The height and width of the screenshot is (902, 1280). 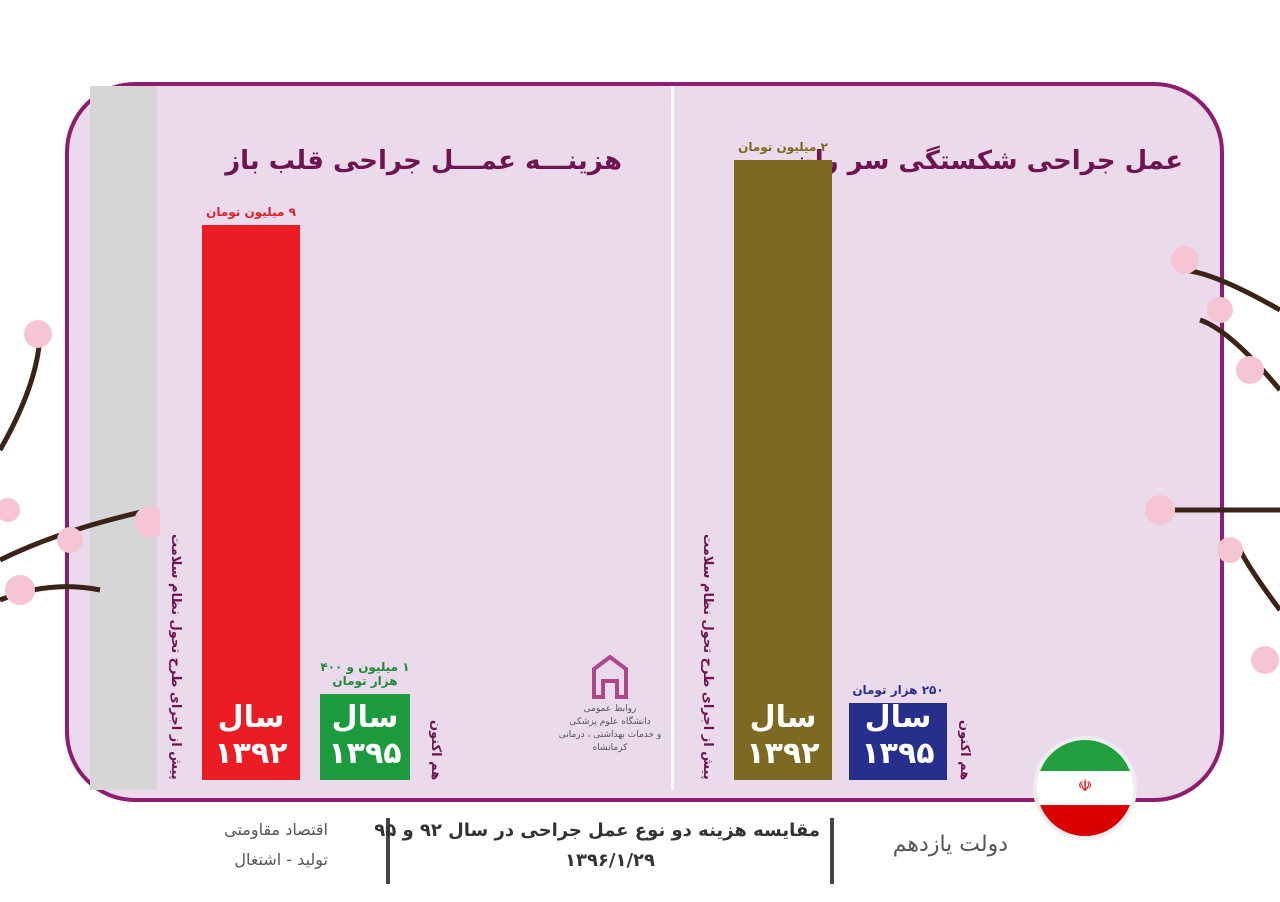 What do you see at coordinates (783, 147) in the screenshot?
I see `value-label: ۲ میلیون تومان` at bounding box center [783, 147].